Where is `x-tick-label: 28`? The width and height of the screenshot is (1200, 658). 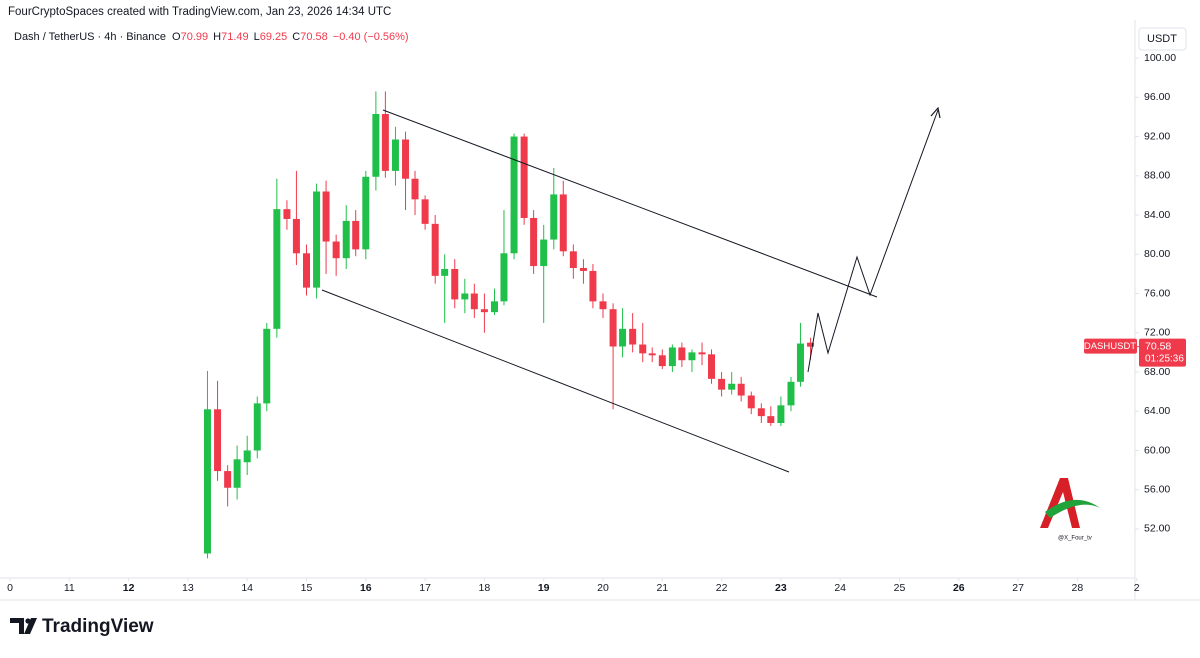
x-tick-label: 28 is located at coordinates (1078, 588).